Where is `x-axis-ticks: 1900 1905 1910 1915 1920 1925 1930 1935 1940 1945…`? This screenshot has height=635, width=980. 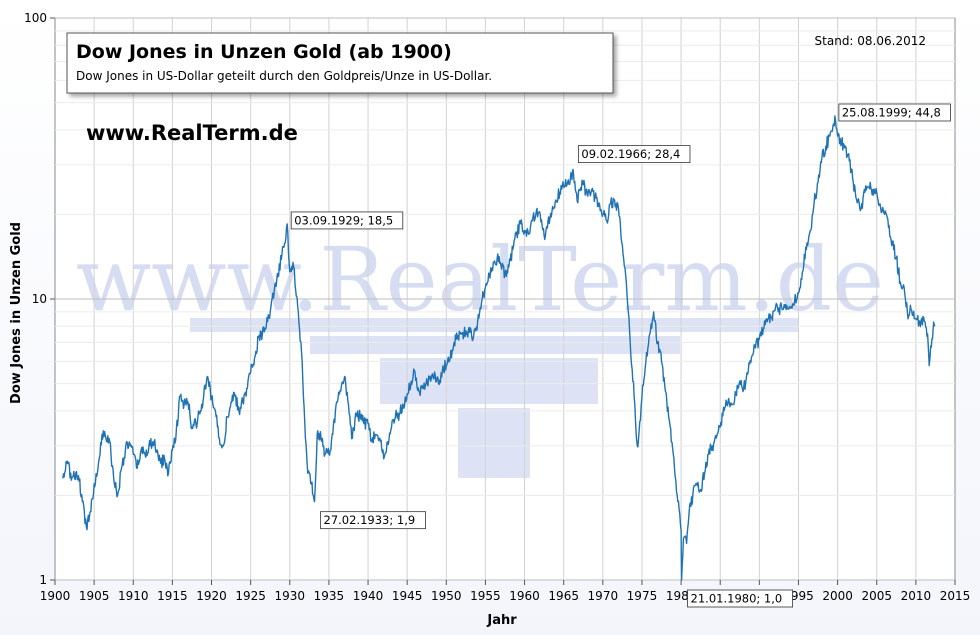
x-axis-ticks: 1900 1905 1910 1915 1920 1925 1930 1935 1940 1945… is located at coordinates (505, 591).